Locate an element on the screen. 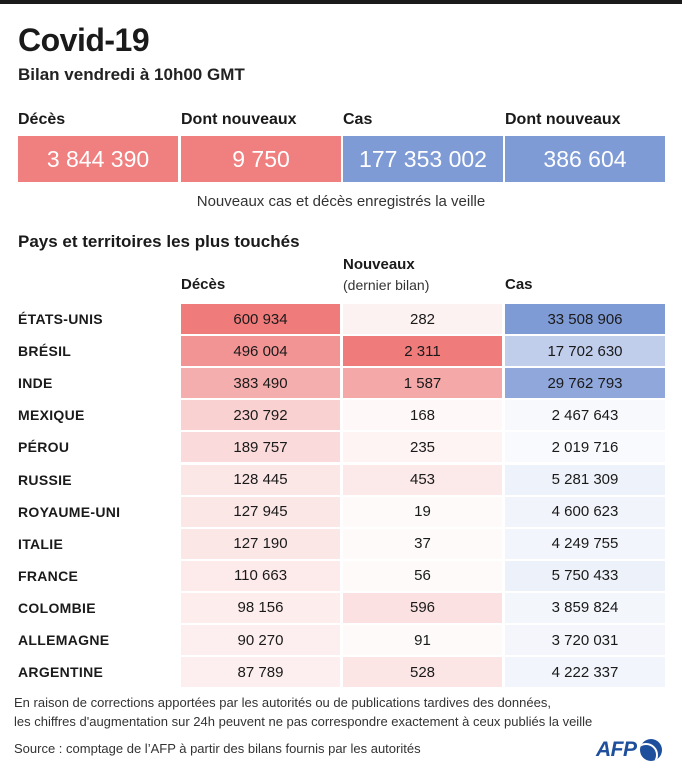  cell-cases: 3 859 824 is located at coordinates (585, 607).